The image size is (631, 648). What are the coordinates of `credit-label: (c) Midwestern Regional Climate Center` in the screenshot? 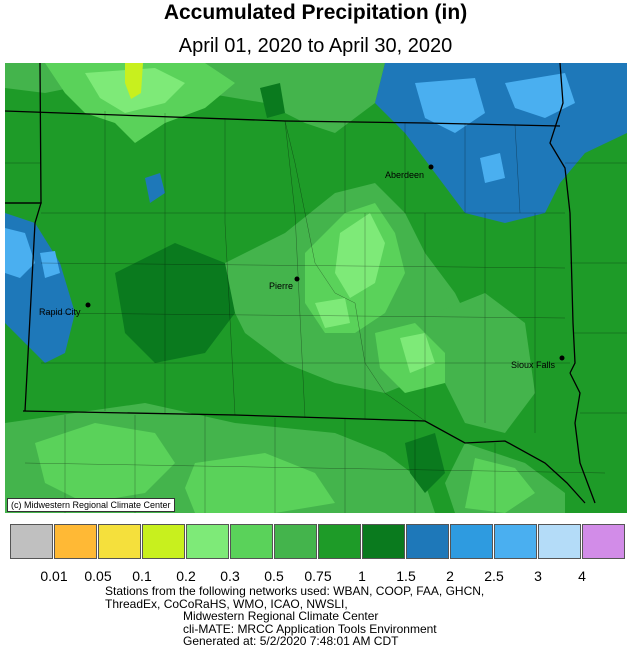 It's located at (91, 505).